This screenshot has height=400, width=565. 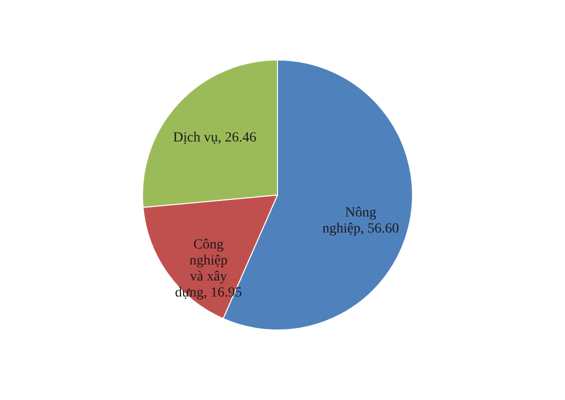 I want to click on slice-label: Dịch vụ, 26.46, so click(x=214, y=138).